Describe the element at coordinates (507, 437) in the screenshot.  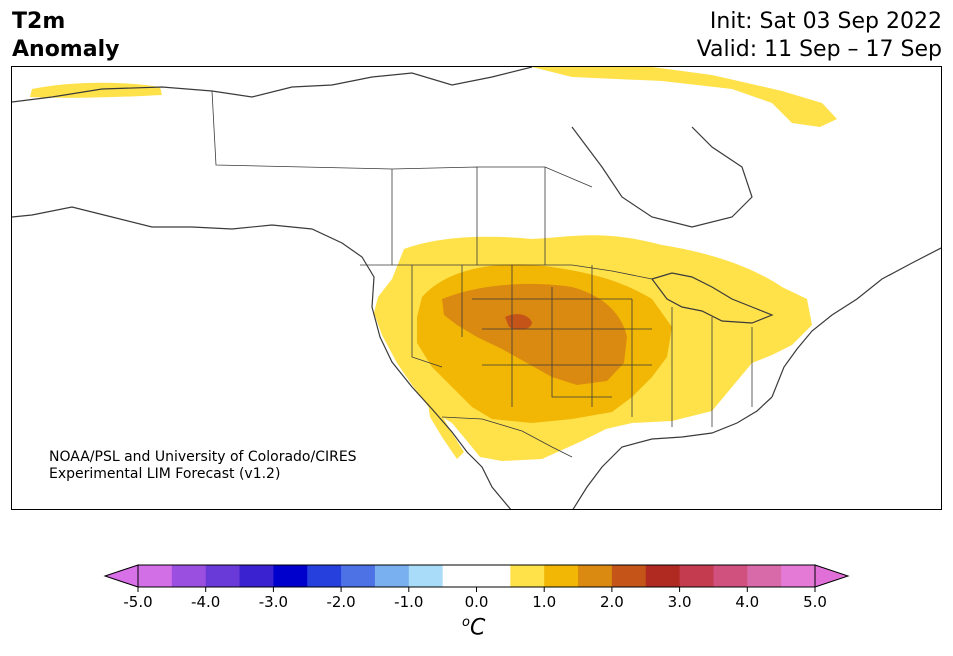
I see `us-mexico-border` at that location.